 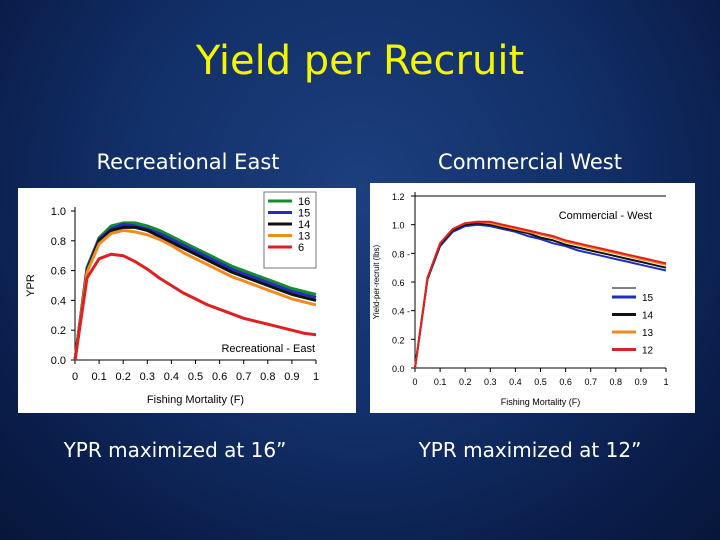 I want to click on left-heading: Recreational East, so click(x=188, y=162).